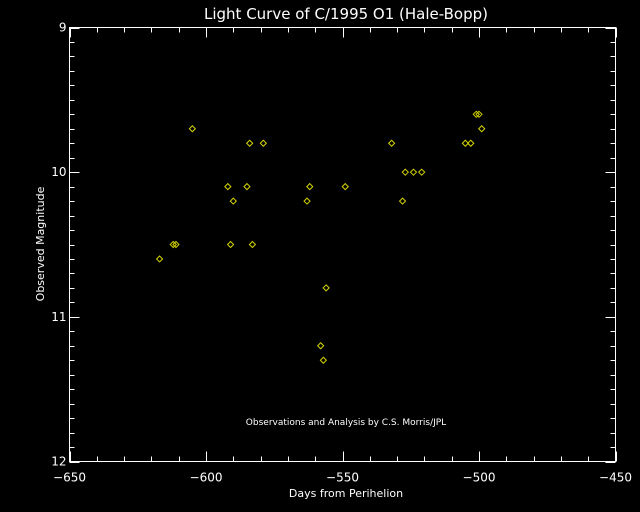 Image resolution: width=640 pixels, height=512 pixels. Describe the element at coordinates (346, 14) in the screenshot. I see `chart-title: Light Curve of C/1995 O1 (Hale-Bopp)` at that location.